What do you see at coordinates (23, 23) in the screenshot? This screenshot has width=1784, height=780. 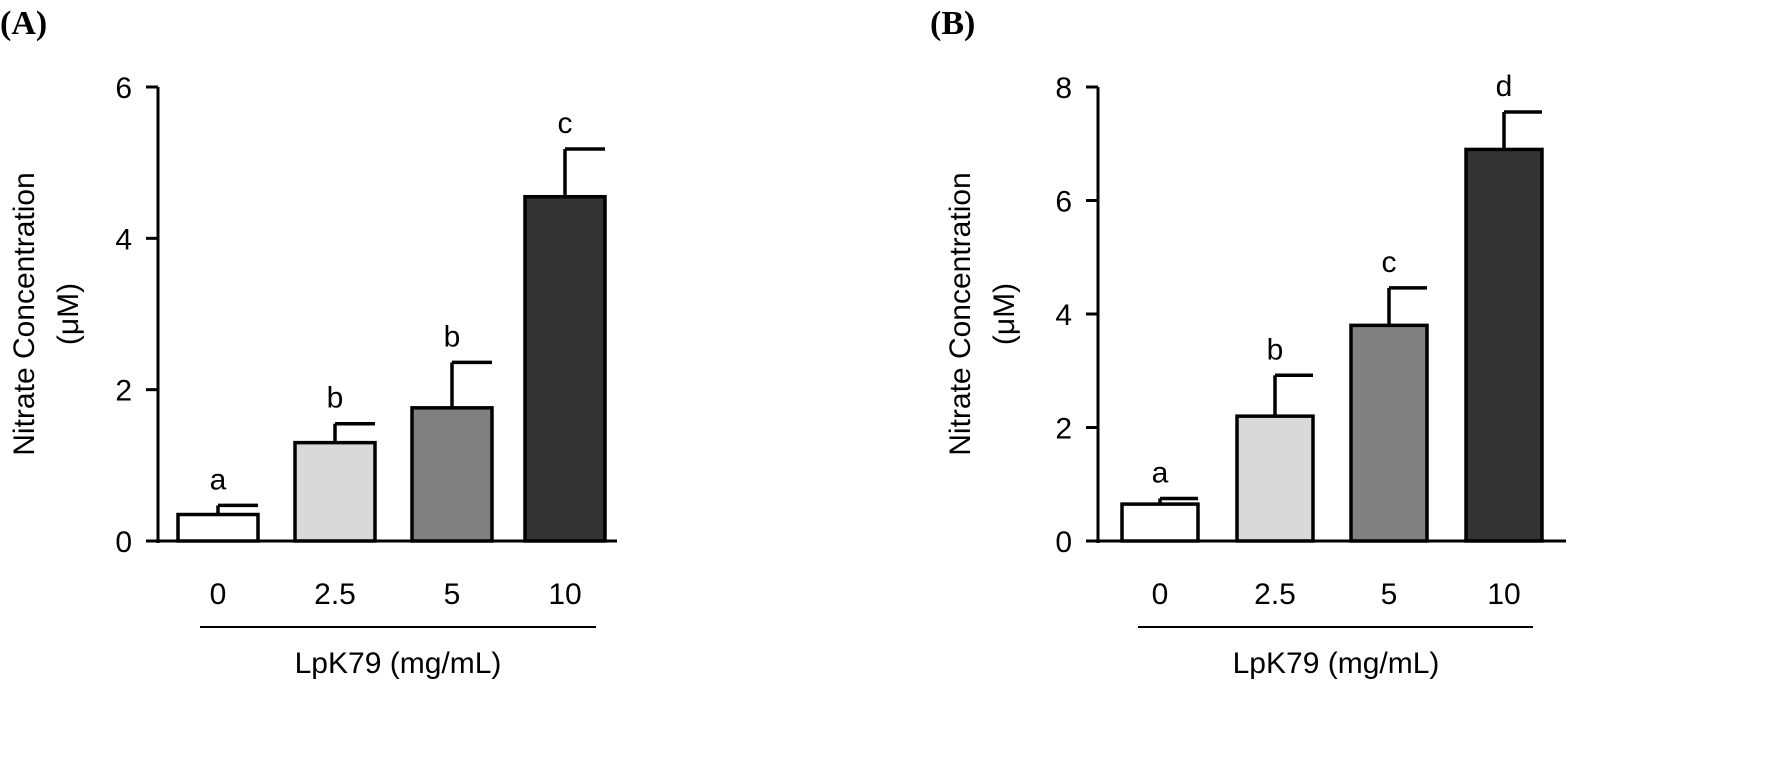 I see `panel-label: (A)` at bounding box center [23, 23].